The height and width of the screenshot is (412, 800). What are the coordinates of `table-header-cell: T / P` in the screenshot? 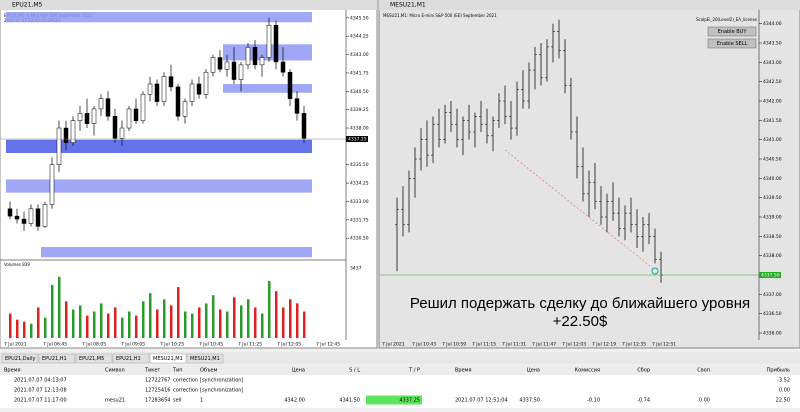 It's located at (414, 371).